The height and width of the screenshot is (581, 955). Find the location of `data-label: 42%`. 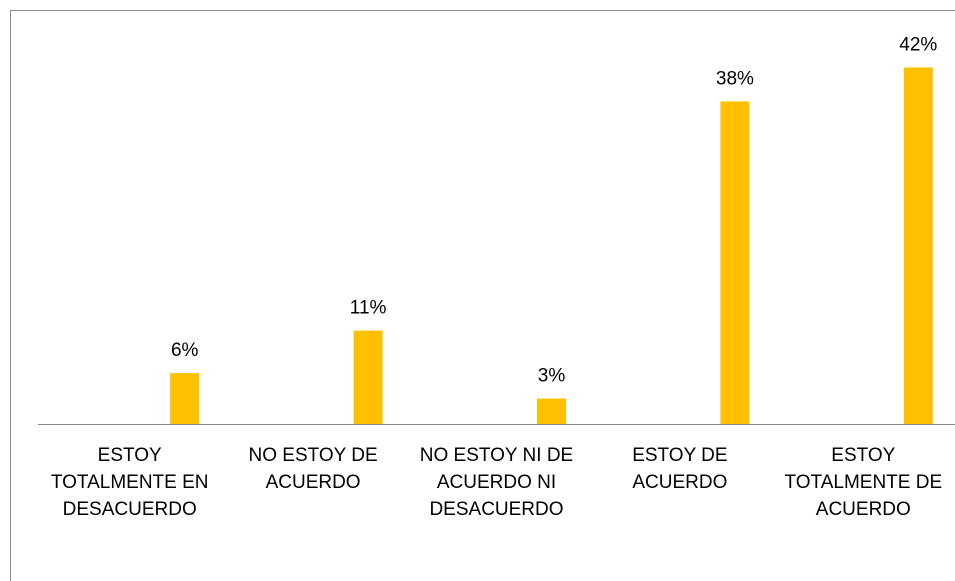

data-label: 42% is located at coordinates (918, 44).